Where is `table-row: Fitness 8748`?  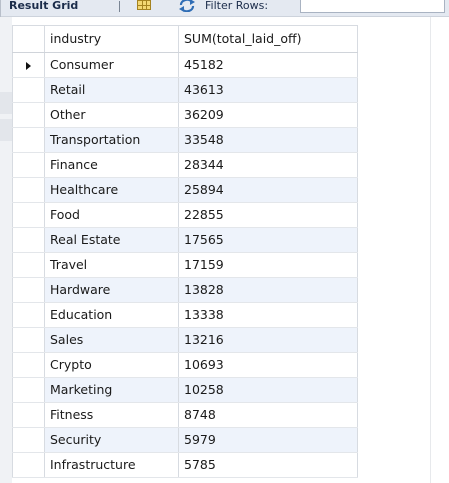 table-row: Fitness 8748 is located at coordinates (185, 415).